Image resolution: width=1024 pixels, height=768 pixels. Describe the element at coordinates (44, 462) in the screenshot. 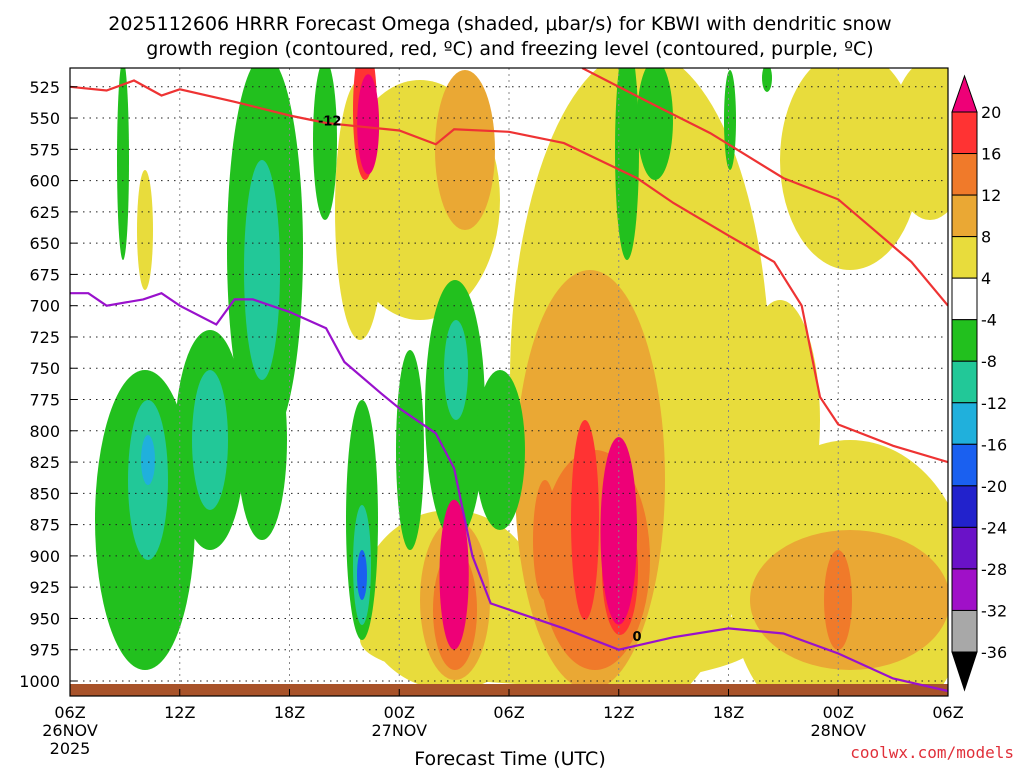

I see `y-tick-label: 825` at that location.